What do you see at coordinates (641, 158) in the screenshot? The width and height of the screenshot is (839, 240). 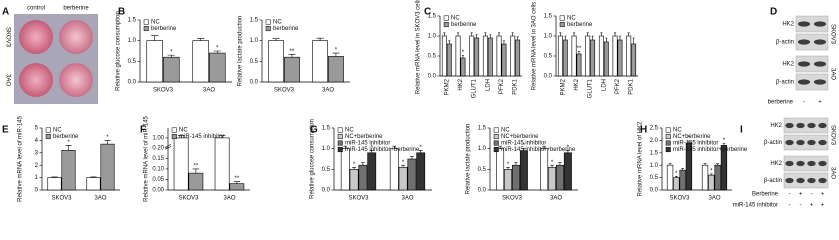 I see `y-axis-label: Relative mRNA level of HK2` at bounding box center [641, 158].